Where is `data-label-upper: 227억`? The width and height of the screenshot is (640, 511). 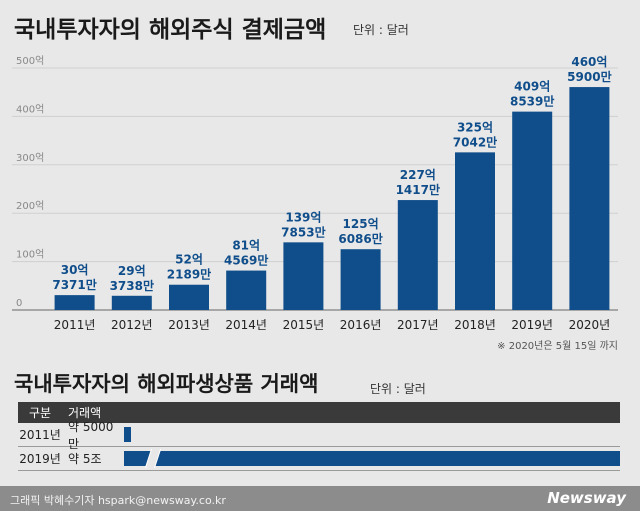 data-label-upper: 227억 is located at coordinates (418, 175).